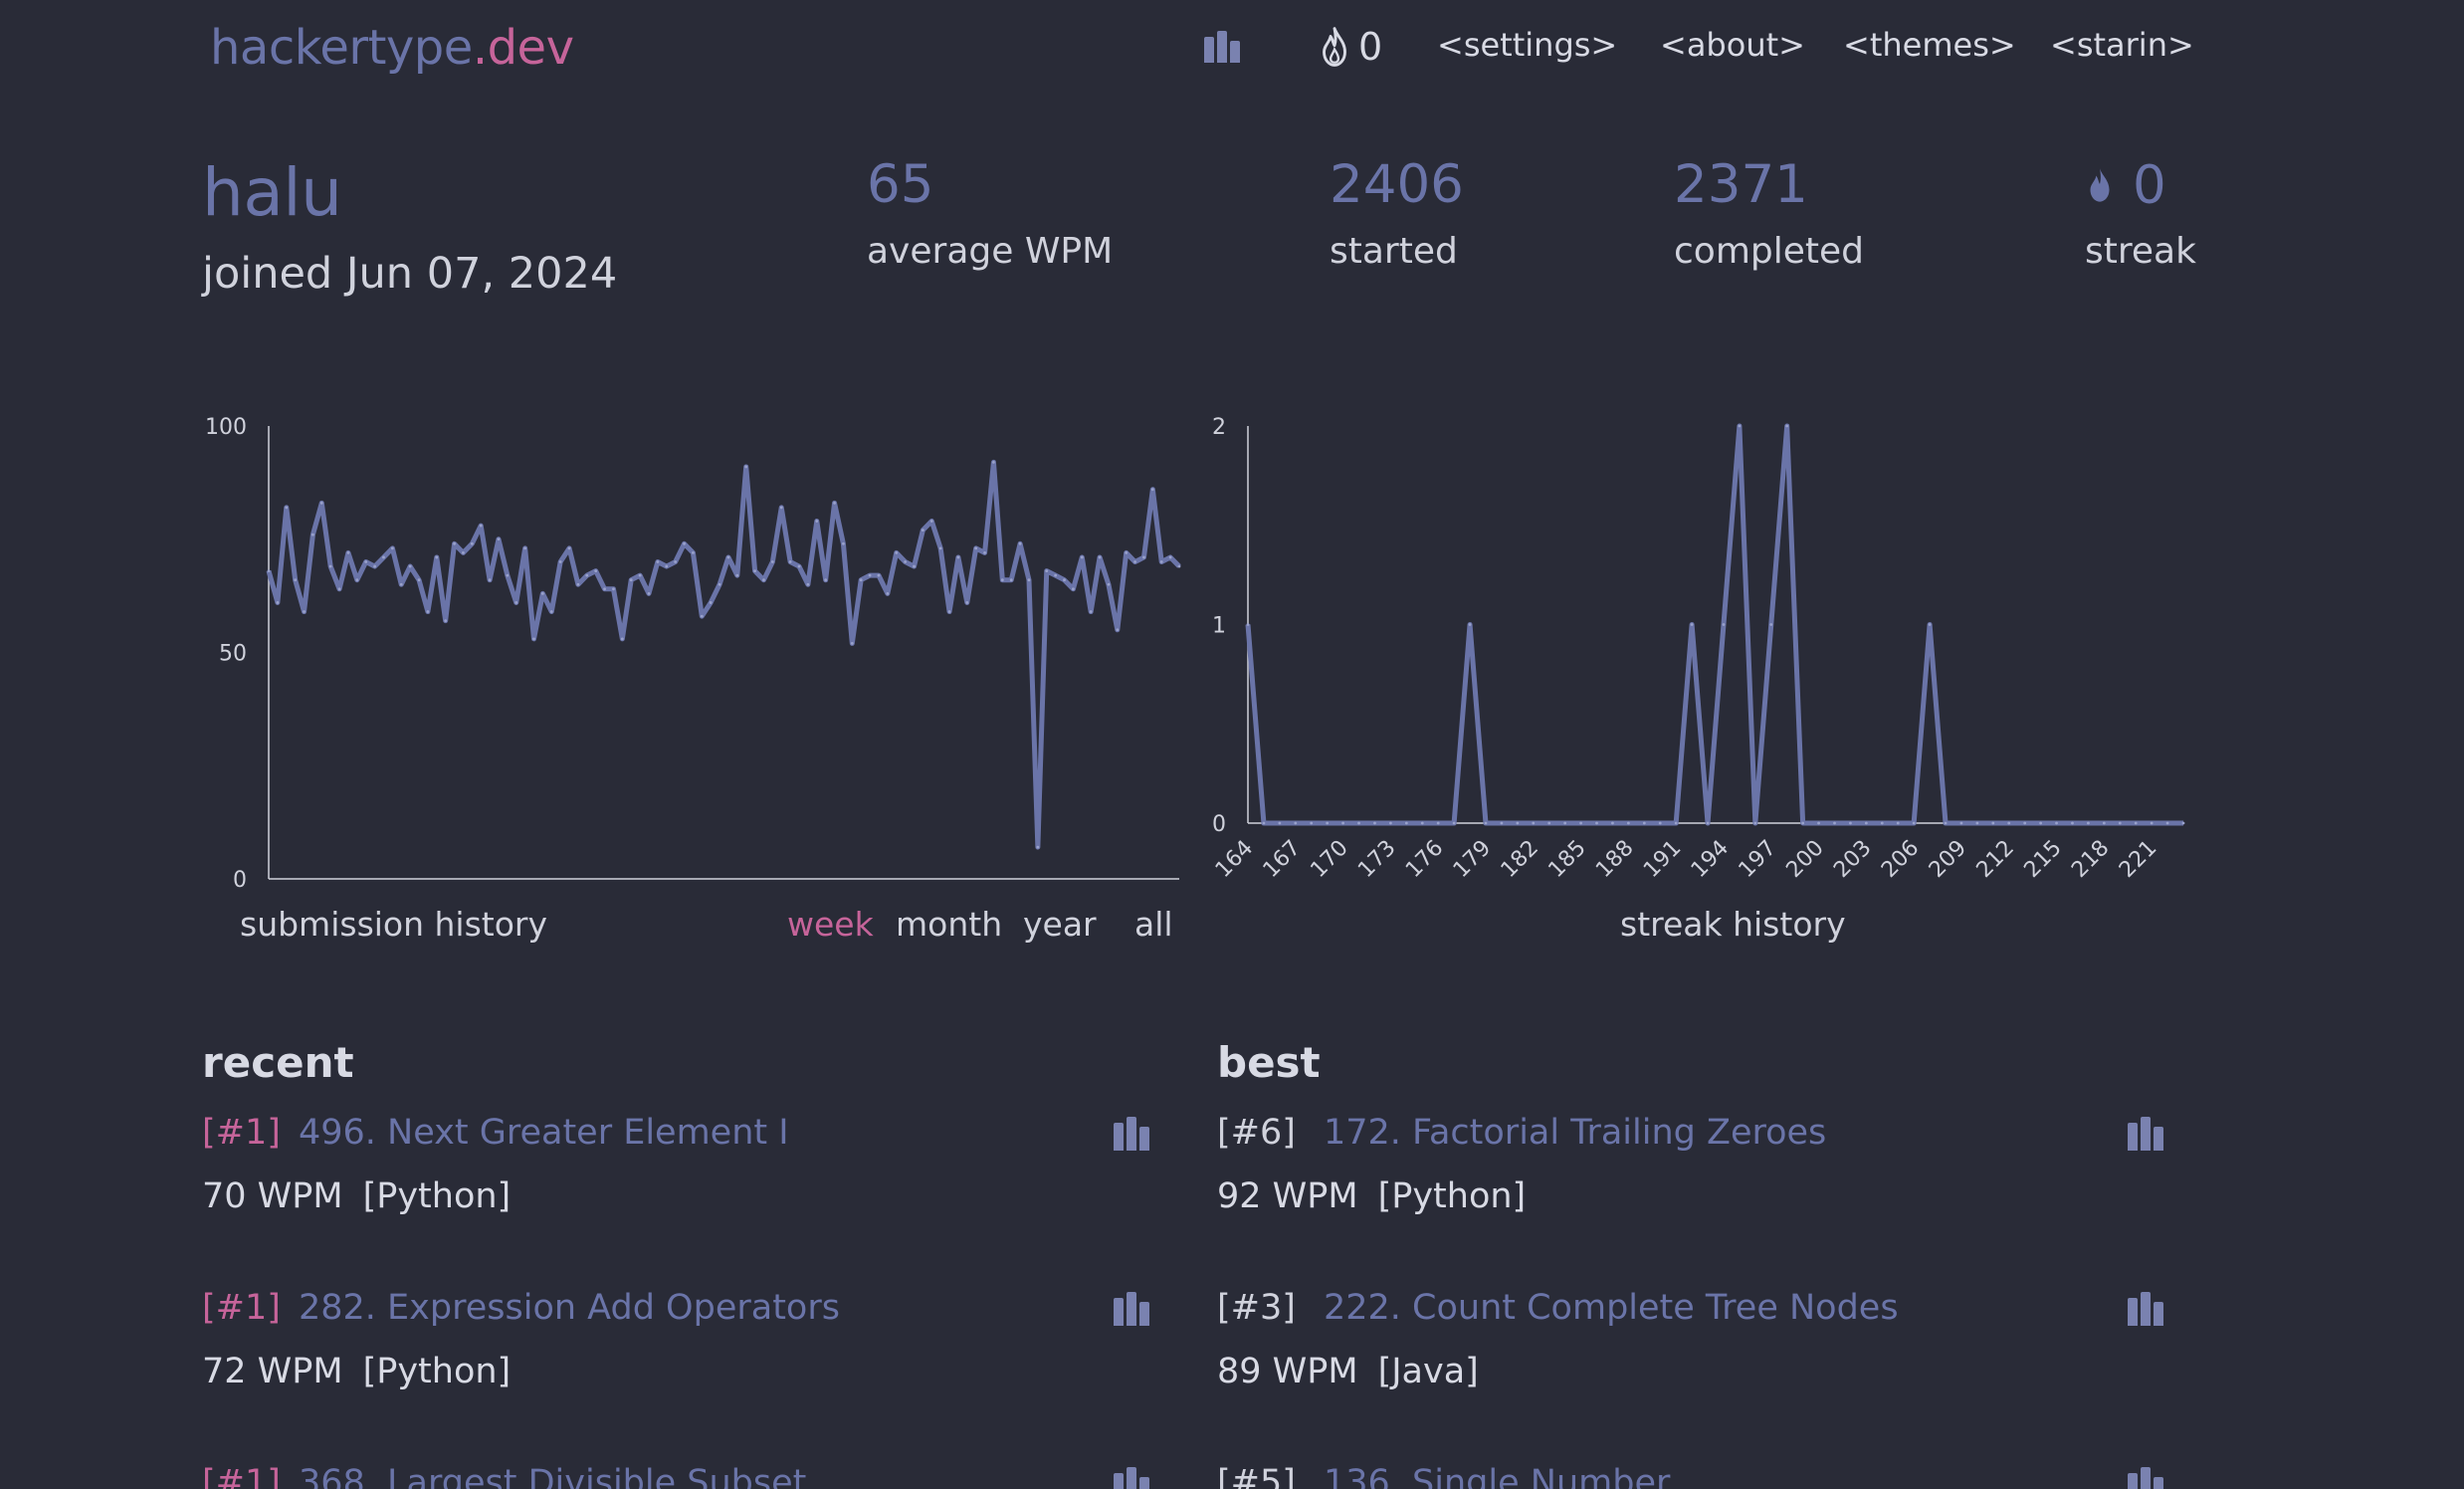 The image size is (2464, 1489). What do you see at coordinates (2042, 860) in the screenshot?
I see `x-tick-label: 215` at bounding box center [2042, 860].